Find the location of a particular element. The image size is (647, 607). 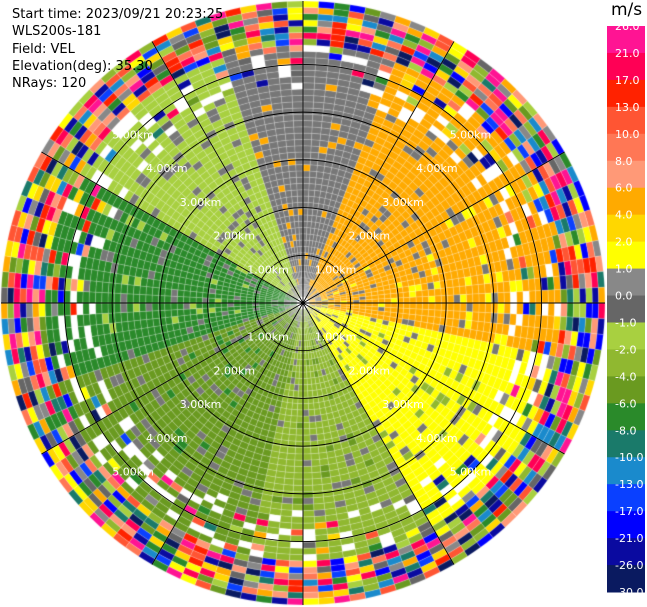

colorbar-tick-label: 13.0 is located at coordinates (627, 107).